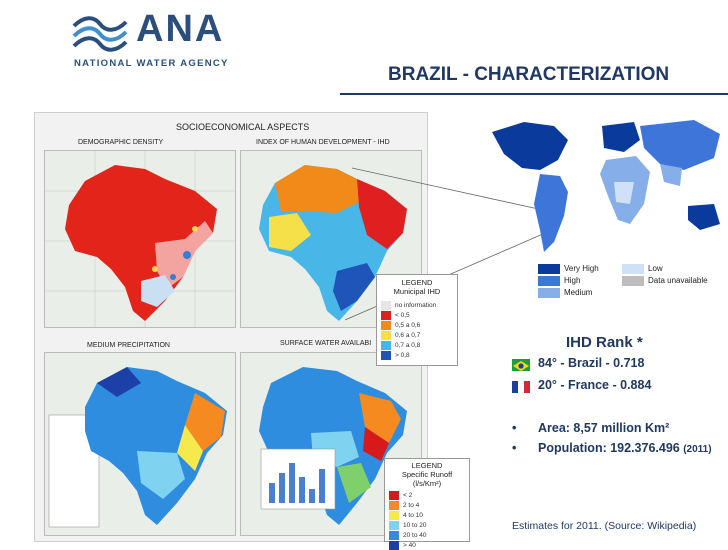 The height and width of the screenshot is (550, 728). I want to click on fact-population-line: Population: 192.376.496 (2011), so click(625, 448).